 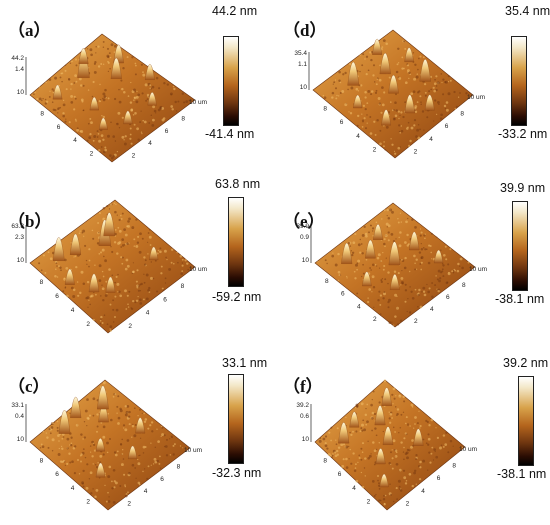 I want to click on z-tick-label: 1.4, so click(x=19, y=69).